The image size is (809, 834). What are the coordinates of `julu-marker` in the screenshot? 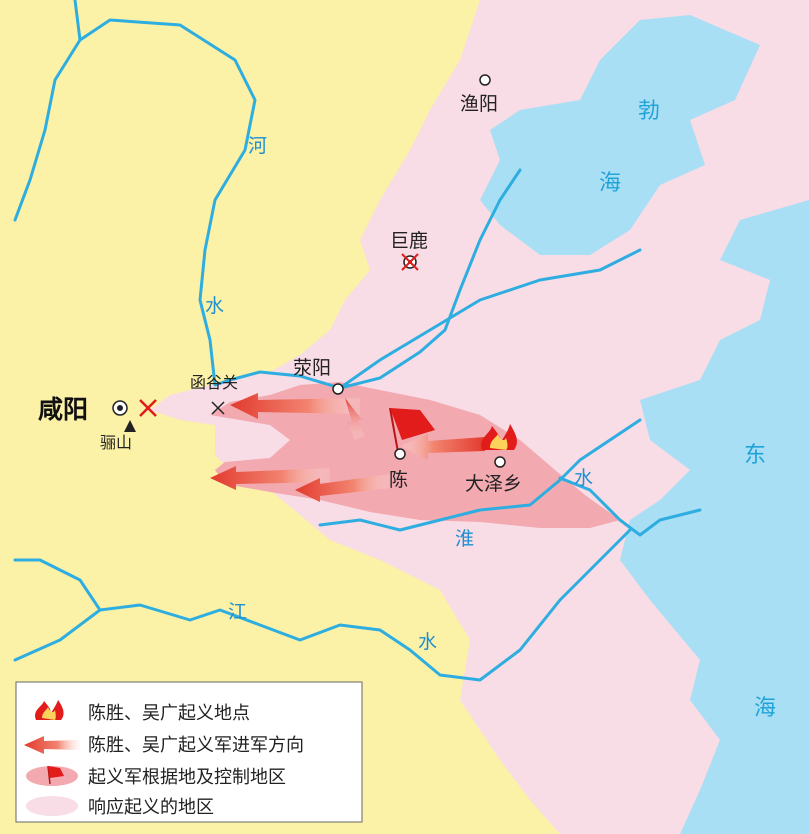 It's located at (410, 262).